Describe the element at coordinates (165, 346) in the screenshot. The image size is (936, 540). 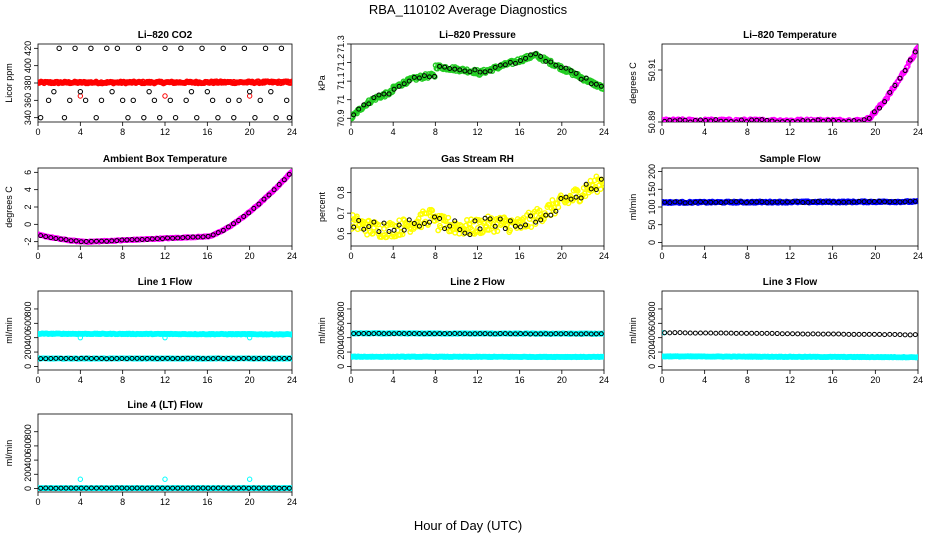
I see `points-line1` at that location.